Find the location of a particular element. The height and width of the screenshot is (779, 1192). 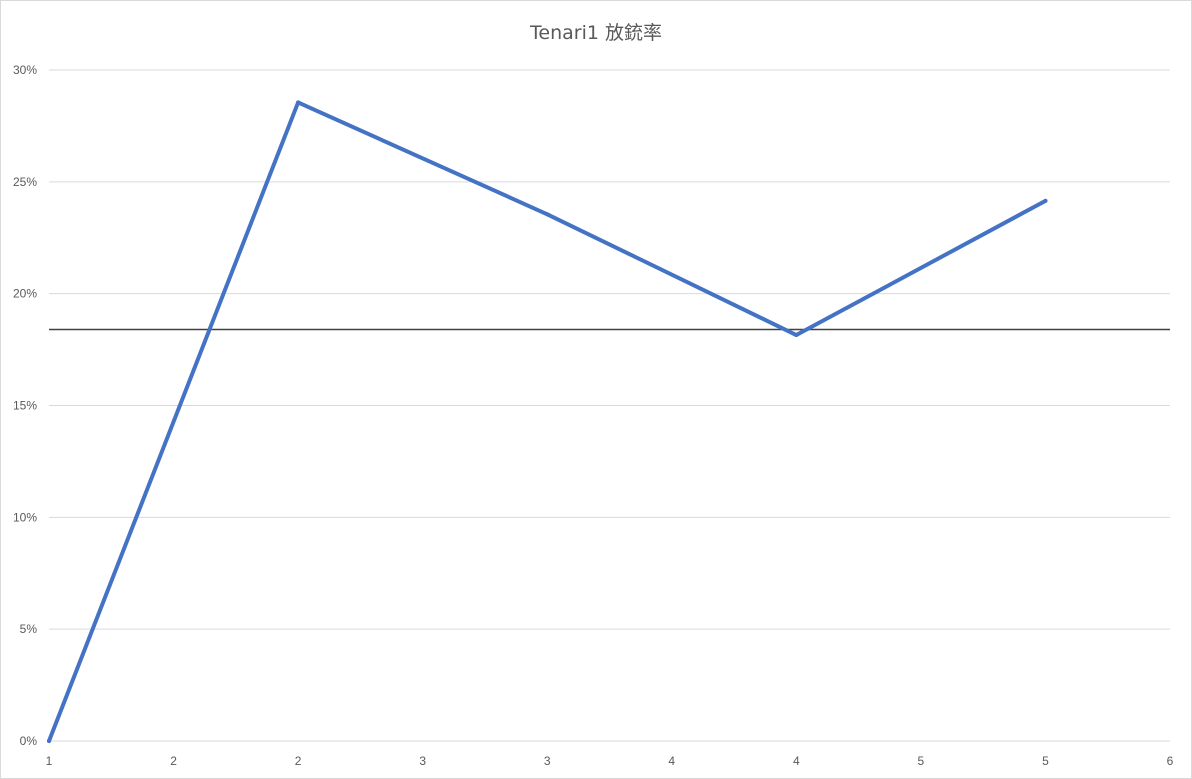

y-tick-label: 10% is located at coordinates (25, 517).